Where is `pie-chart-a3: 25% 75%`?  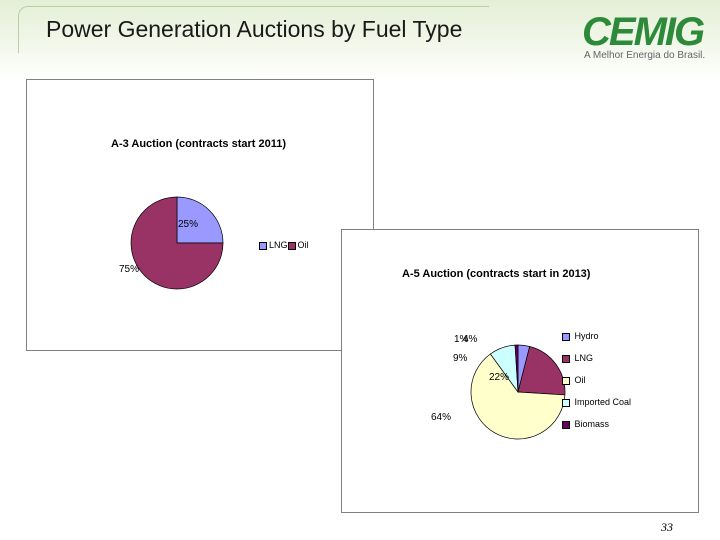 pie-chart-a3: 25% 75% is located at coordinates (171, 243).